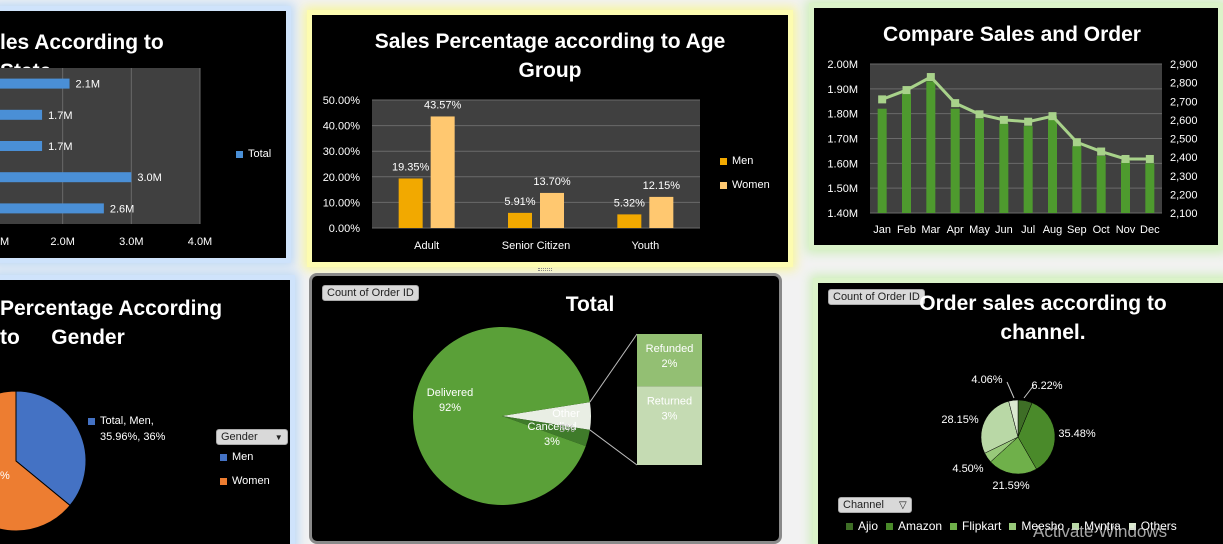  What do you see at coordinates (200, 242) in the screenshot?
I see `state-x-tick: 4.0M` at bounding box center [200, 242].